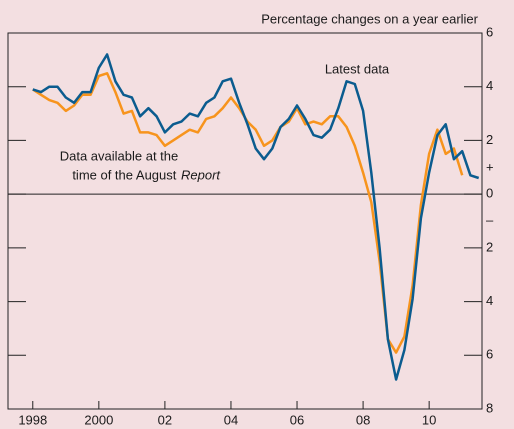 The image size is (514, 429). I want to click on sign-label: +, so click(490, 166).